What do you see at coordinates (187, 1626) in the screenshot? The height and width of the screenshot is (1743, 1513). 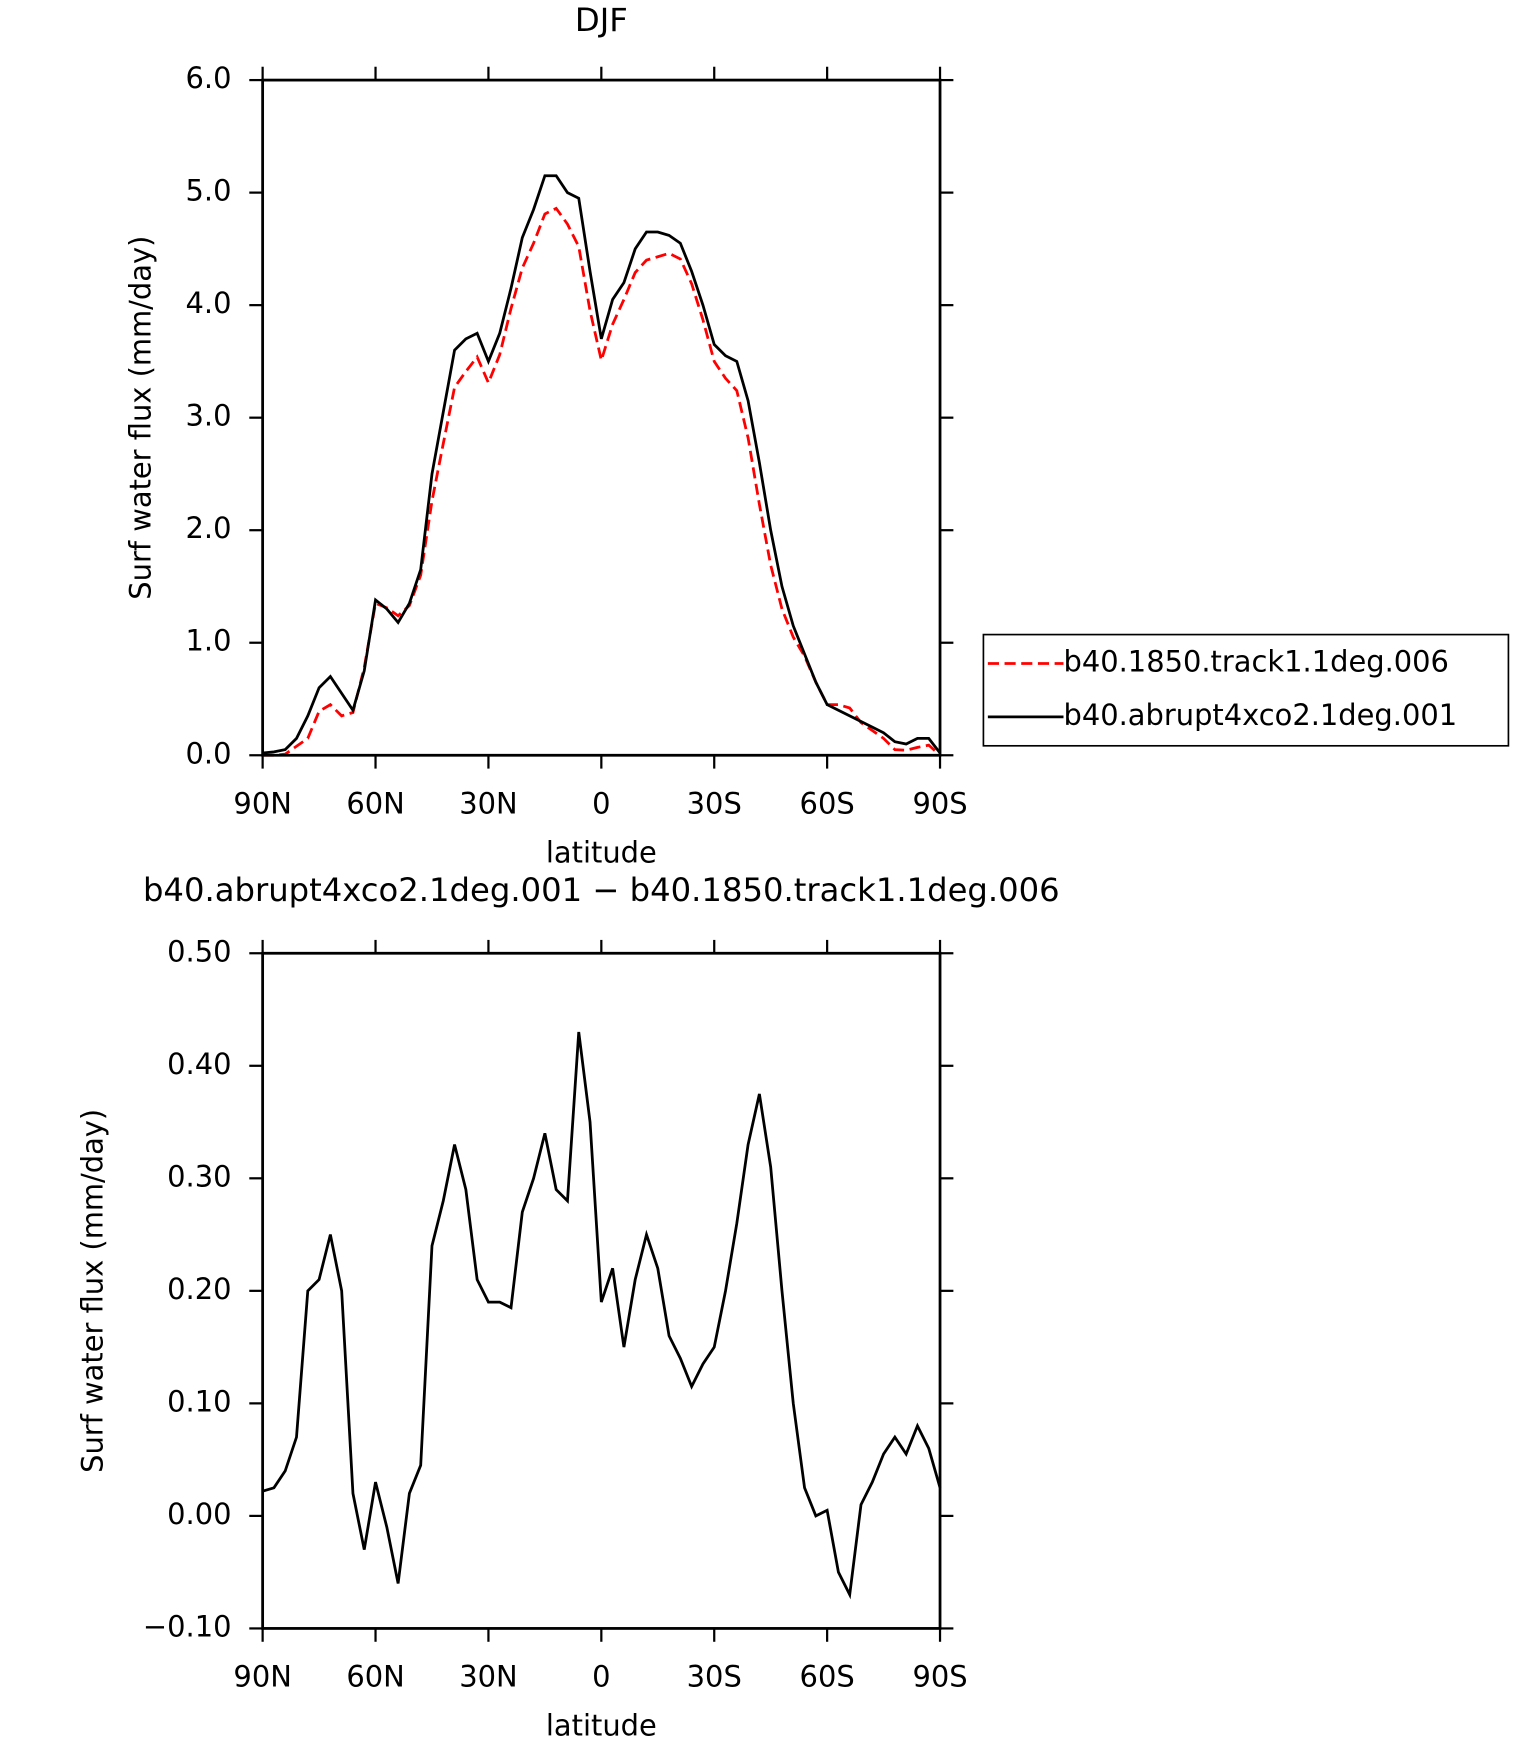 I see `y-tick-label: −0.10` at bounding box center [187, 1626].